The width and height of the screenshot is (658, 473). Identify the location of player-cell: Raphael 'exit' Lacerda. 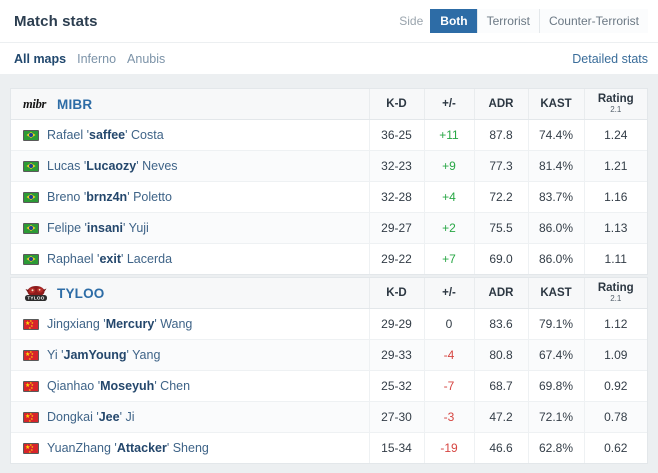
(190, 258).